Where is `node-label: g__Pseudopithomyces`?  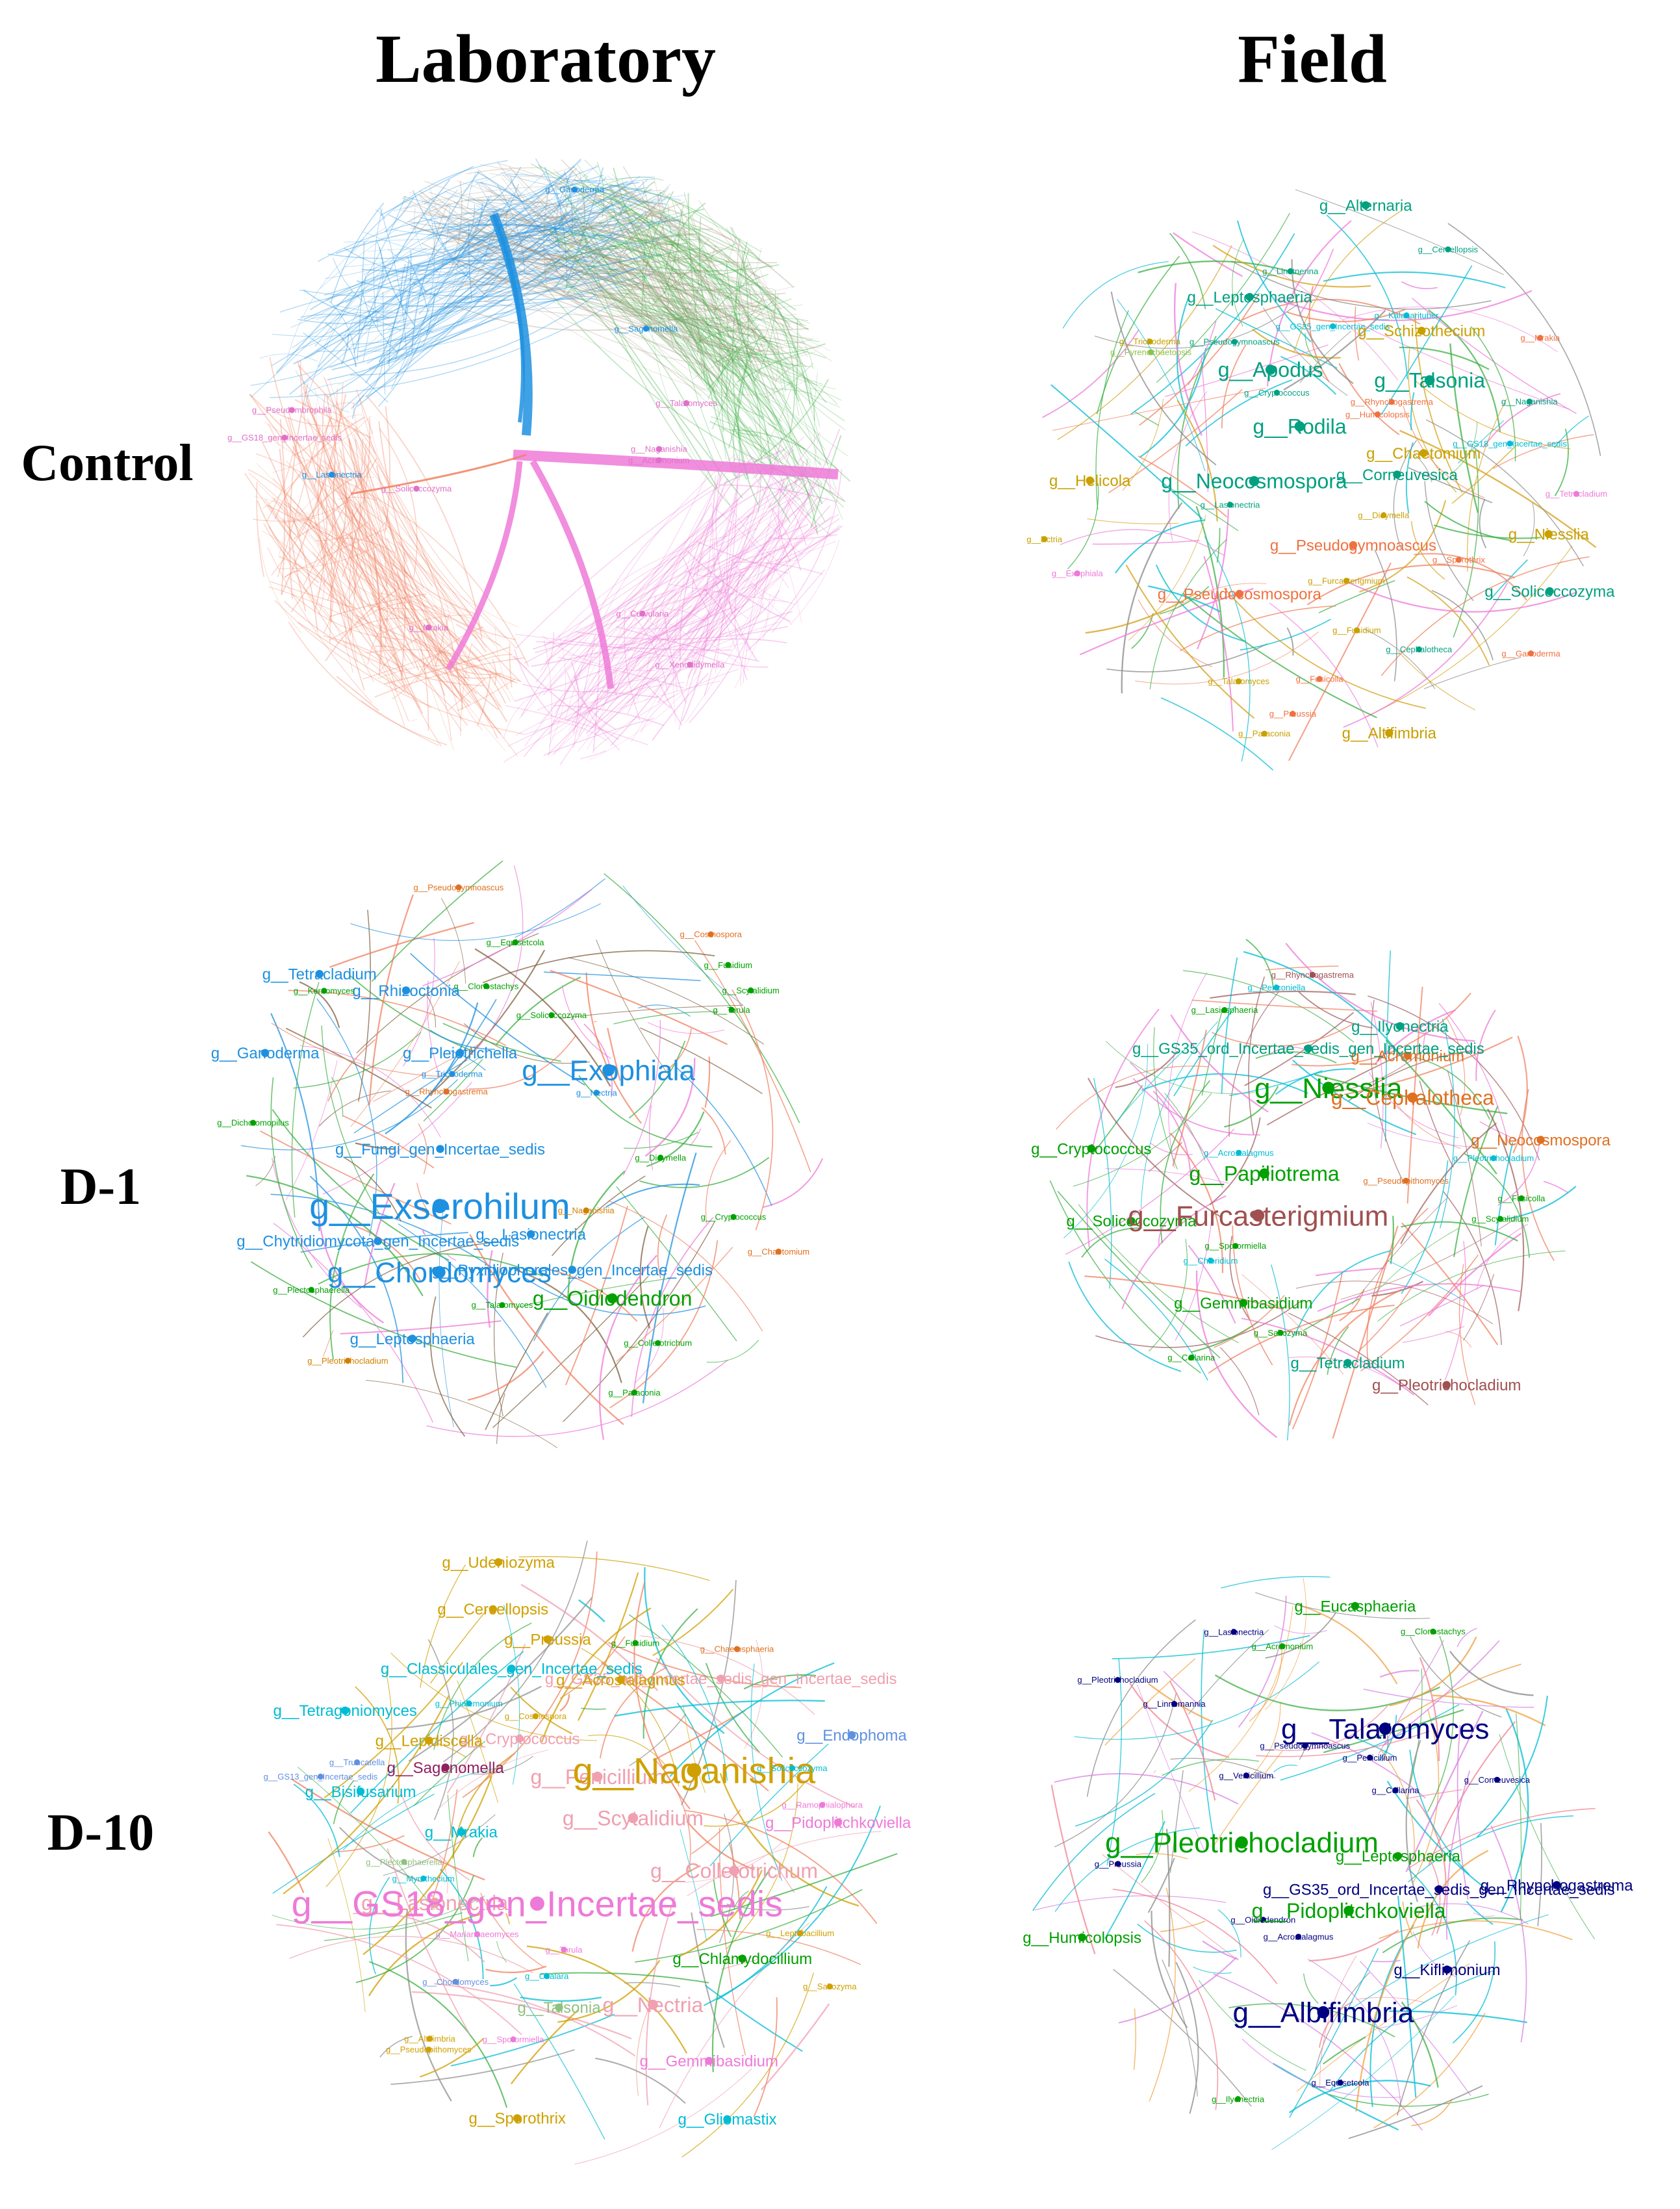
node-label: g__Pseudopithomyces is located at coordinates (429, 2049).